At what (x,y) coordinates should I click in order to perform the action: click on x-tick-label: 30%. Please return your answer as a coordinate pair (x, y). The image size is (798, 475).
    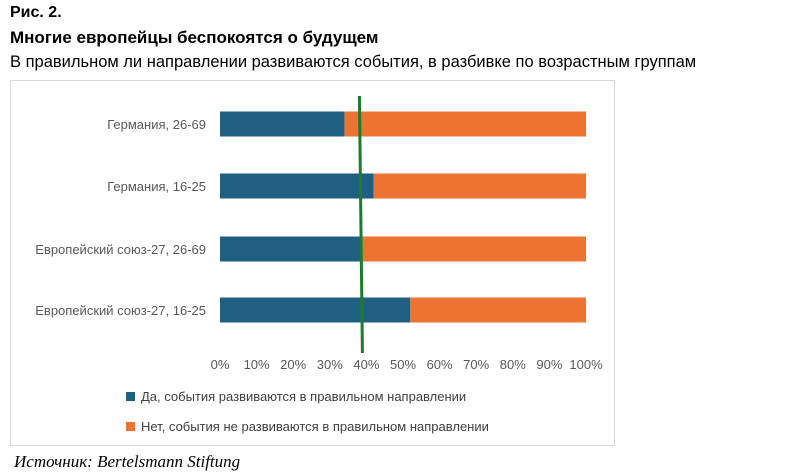
    Looking at the image, I should click on (330, 364).